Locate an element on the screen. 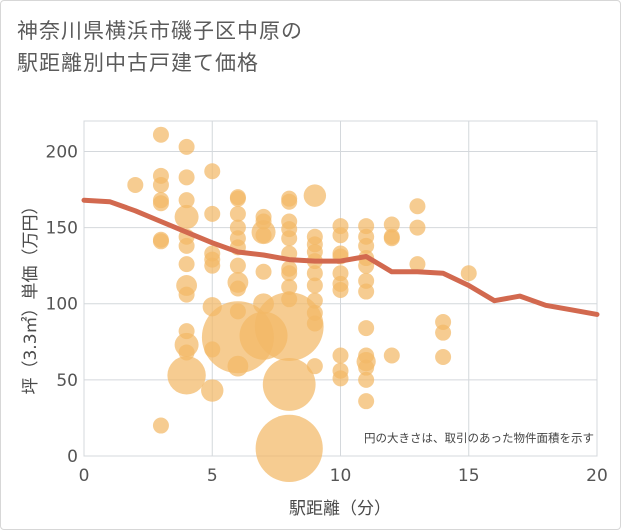 This screenshot has height=530, width=621. x-tick-label: 0 is located at coordinates (84, 476).